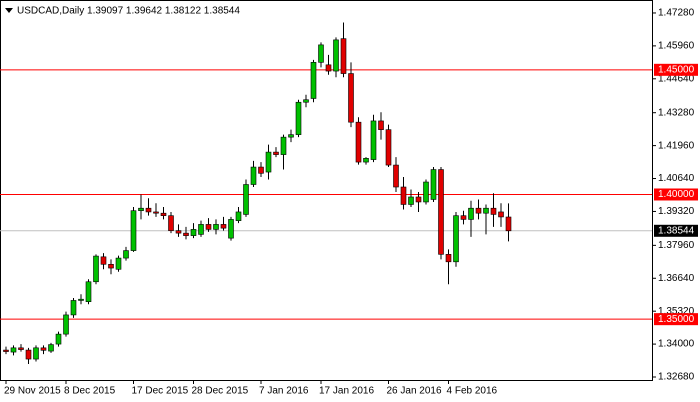  I want to click on x-tick-label: 17 Dec 2015, so click(160, 391).